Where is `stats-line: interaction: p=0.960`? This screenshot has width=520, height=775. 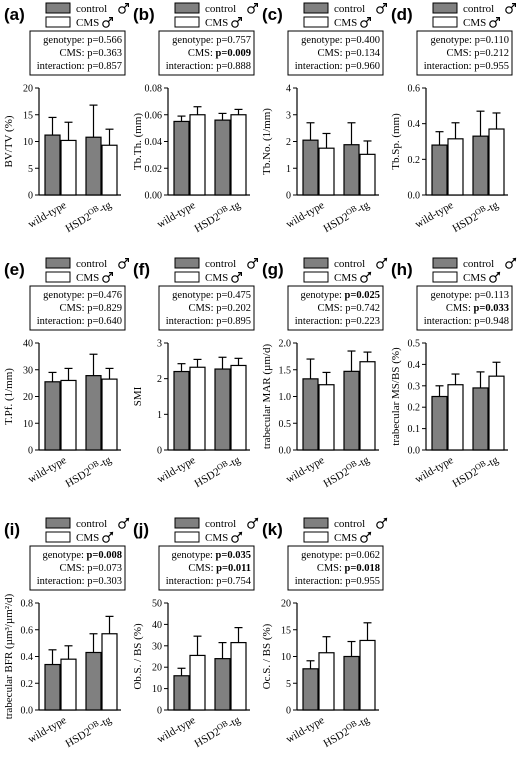 stats-line: interaction: p=0.960 is located at coordinates (337, 66).